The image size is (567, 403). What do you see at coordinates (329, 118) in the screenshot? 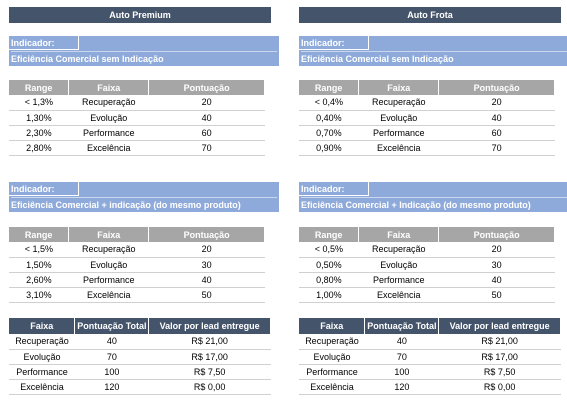
I see `range-cell: 0,40%` at bounding box center [329, 118].